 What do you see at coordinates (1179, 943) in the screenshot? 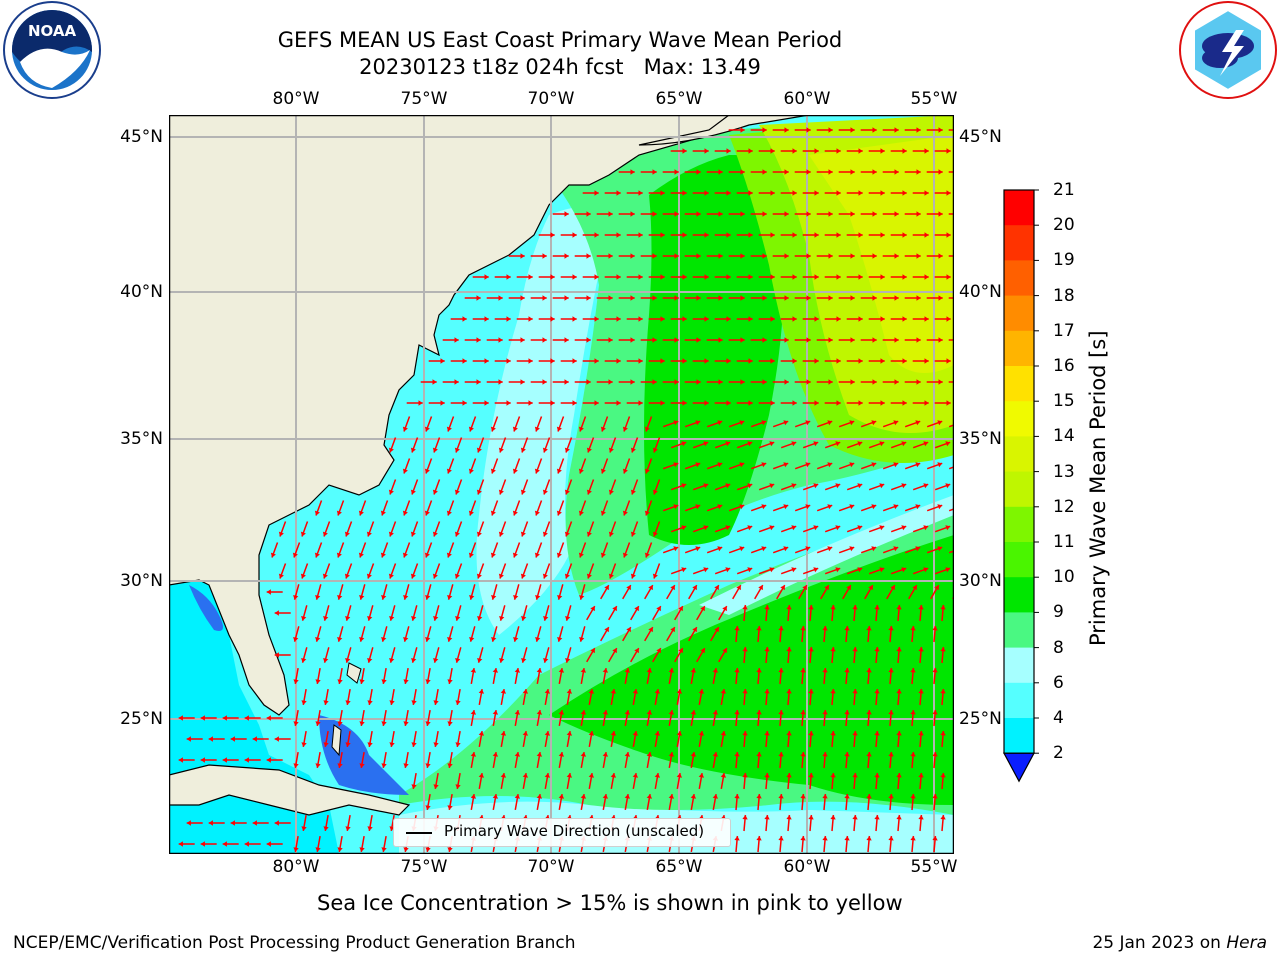
I see `date-footer: 25 Jan 2023 on Hera` at bounding box center [1179, 943].